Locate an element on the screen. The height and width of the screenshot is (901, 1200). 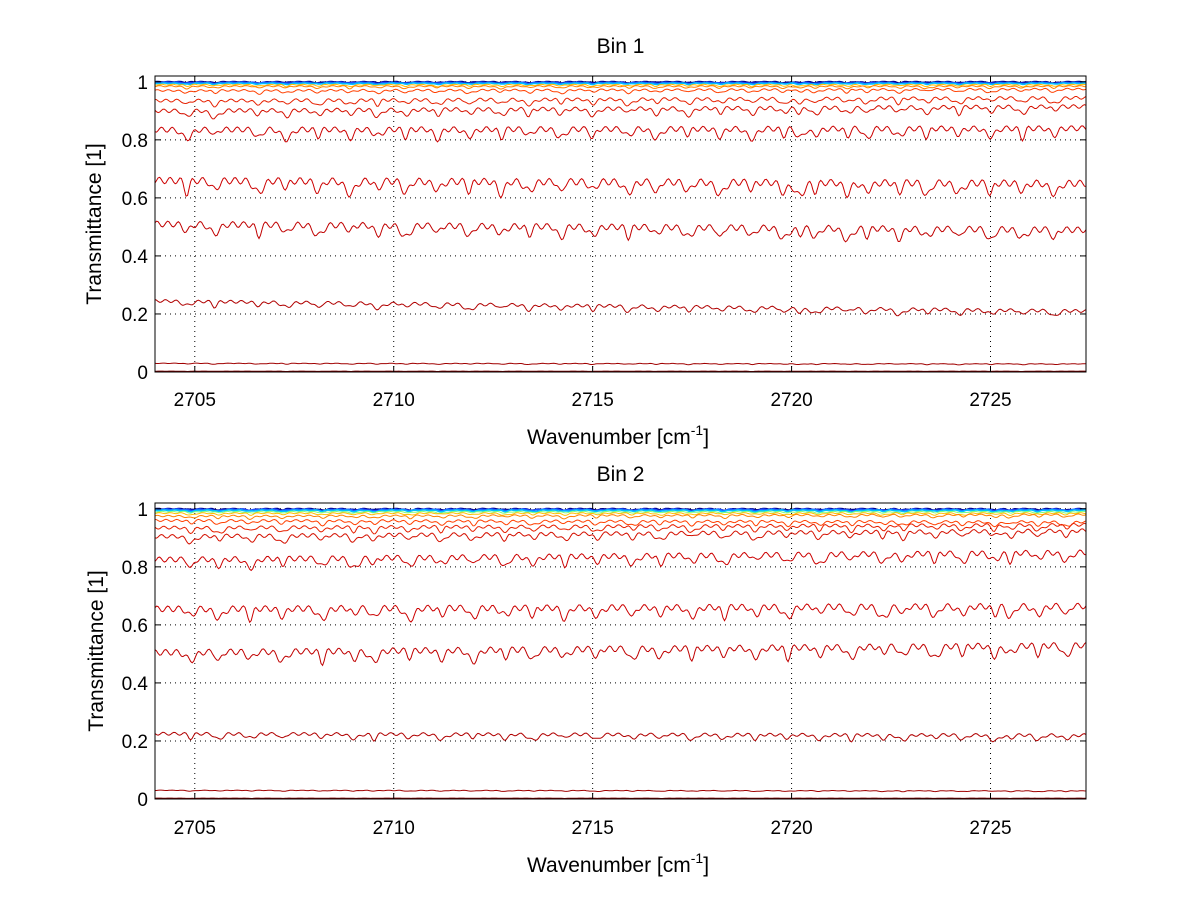
chart-title: Bin 2 is located at coordinates (621, 474).